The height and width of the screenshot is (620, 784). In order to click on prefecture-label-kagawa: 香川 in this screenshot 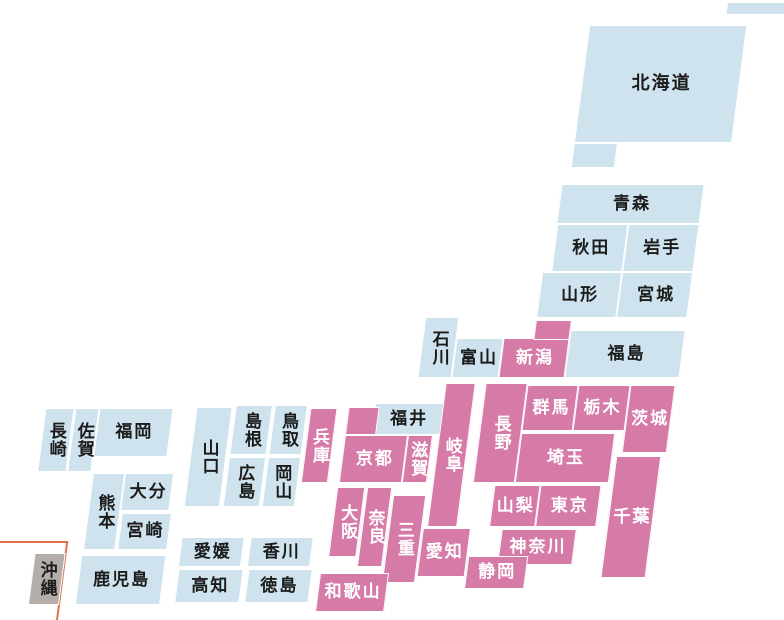, I will do `click(281, 551)`.